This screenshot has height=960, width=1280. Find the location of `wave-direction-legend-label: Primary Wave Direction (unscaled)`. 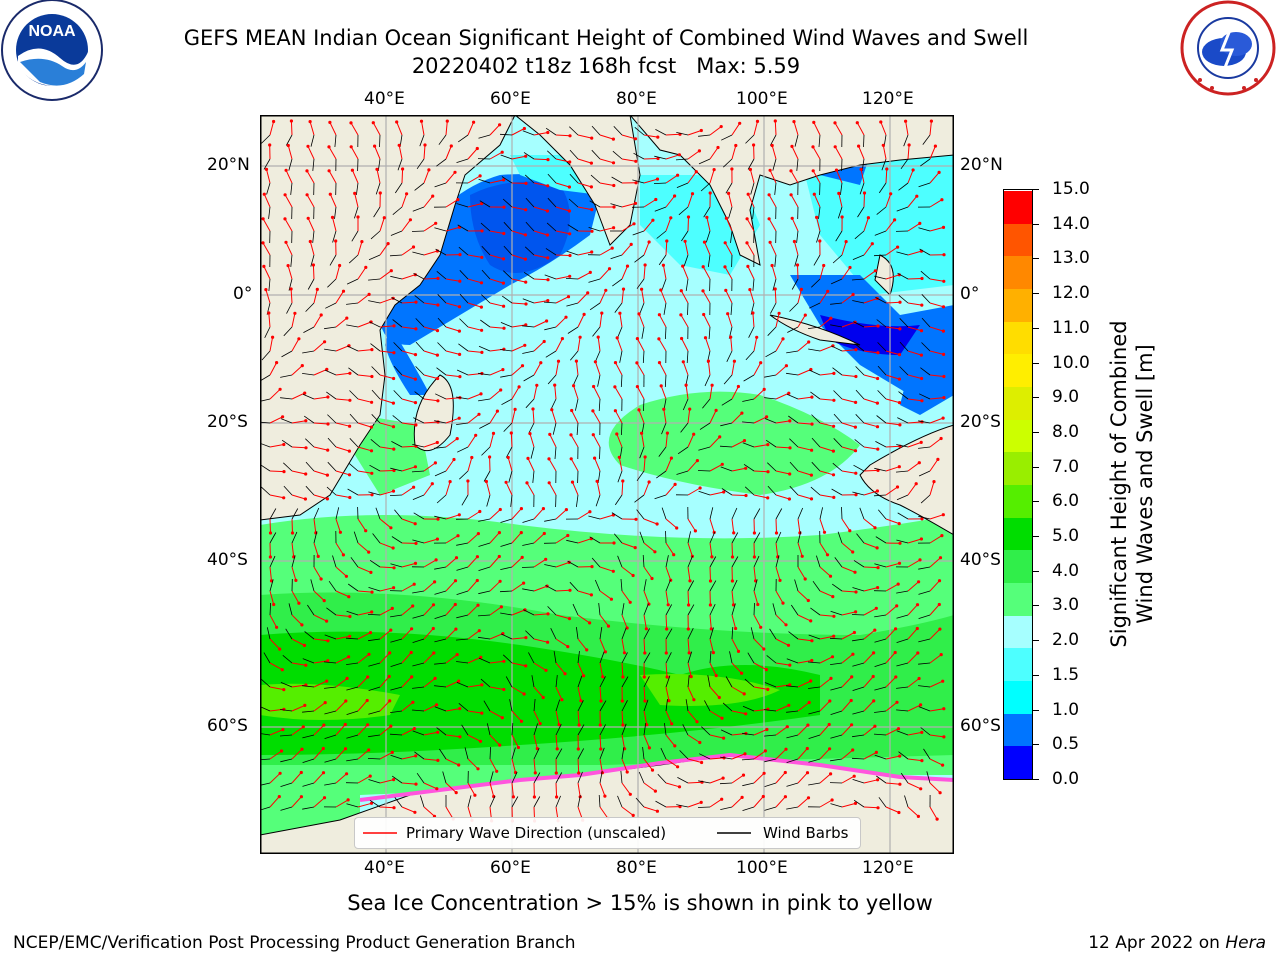

wave-direction-legend-label: Primary Wave Direction (unscaled) is located at coordinates (536, 833).